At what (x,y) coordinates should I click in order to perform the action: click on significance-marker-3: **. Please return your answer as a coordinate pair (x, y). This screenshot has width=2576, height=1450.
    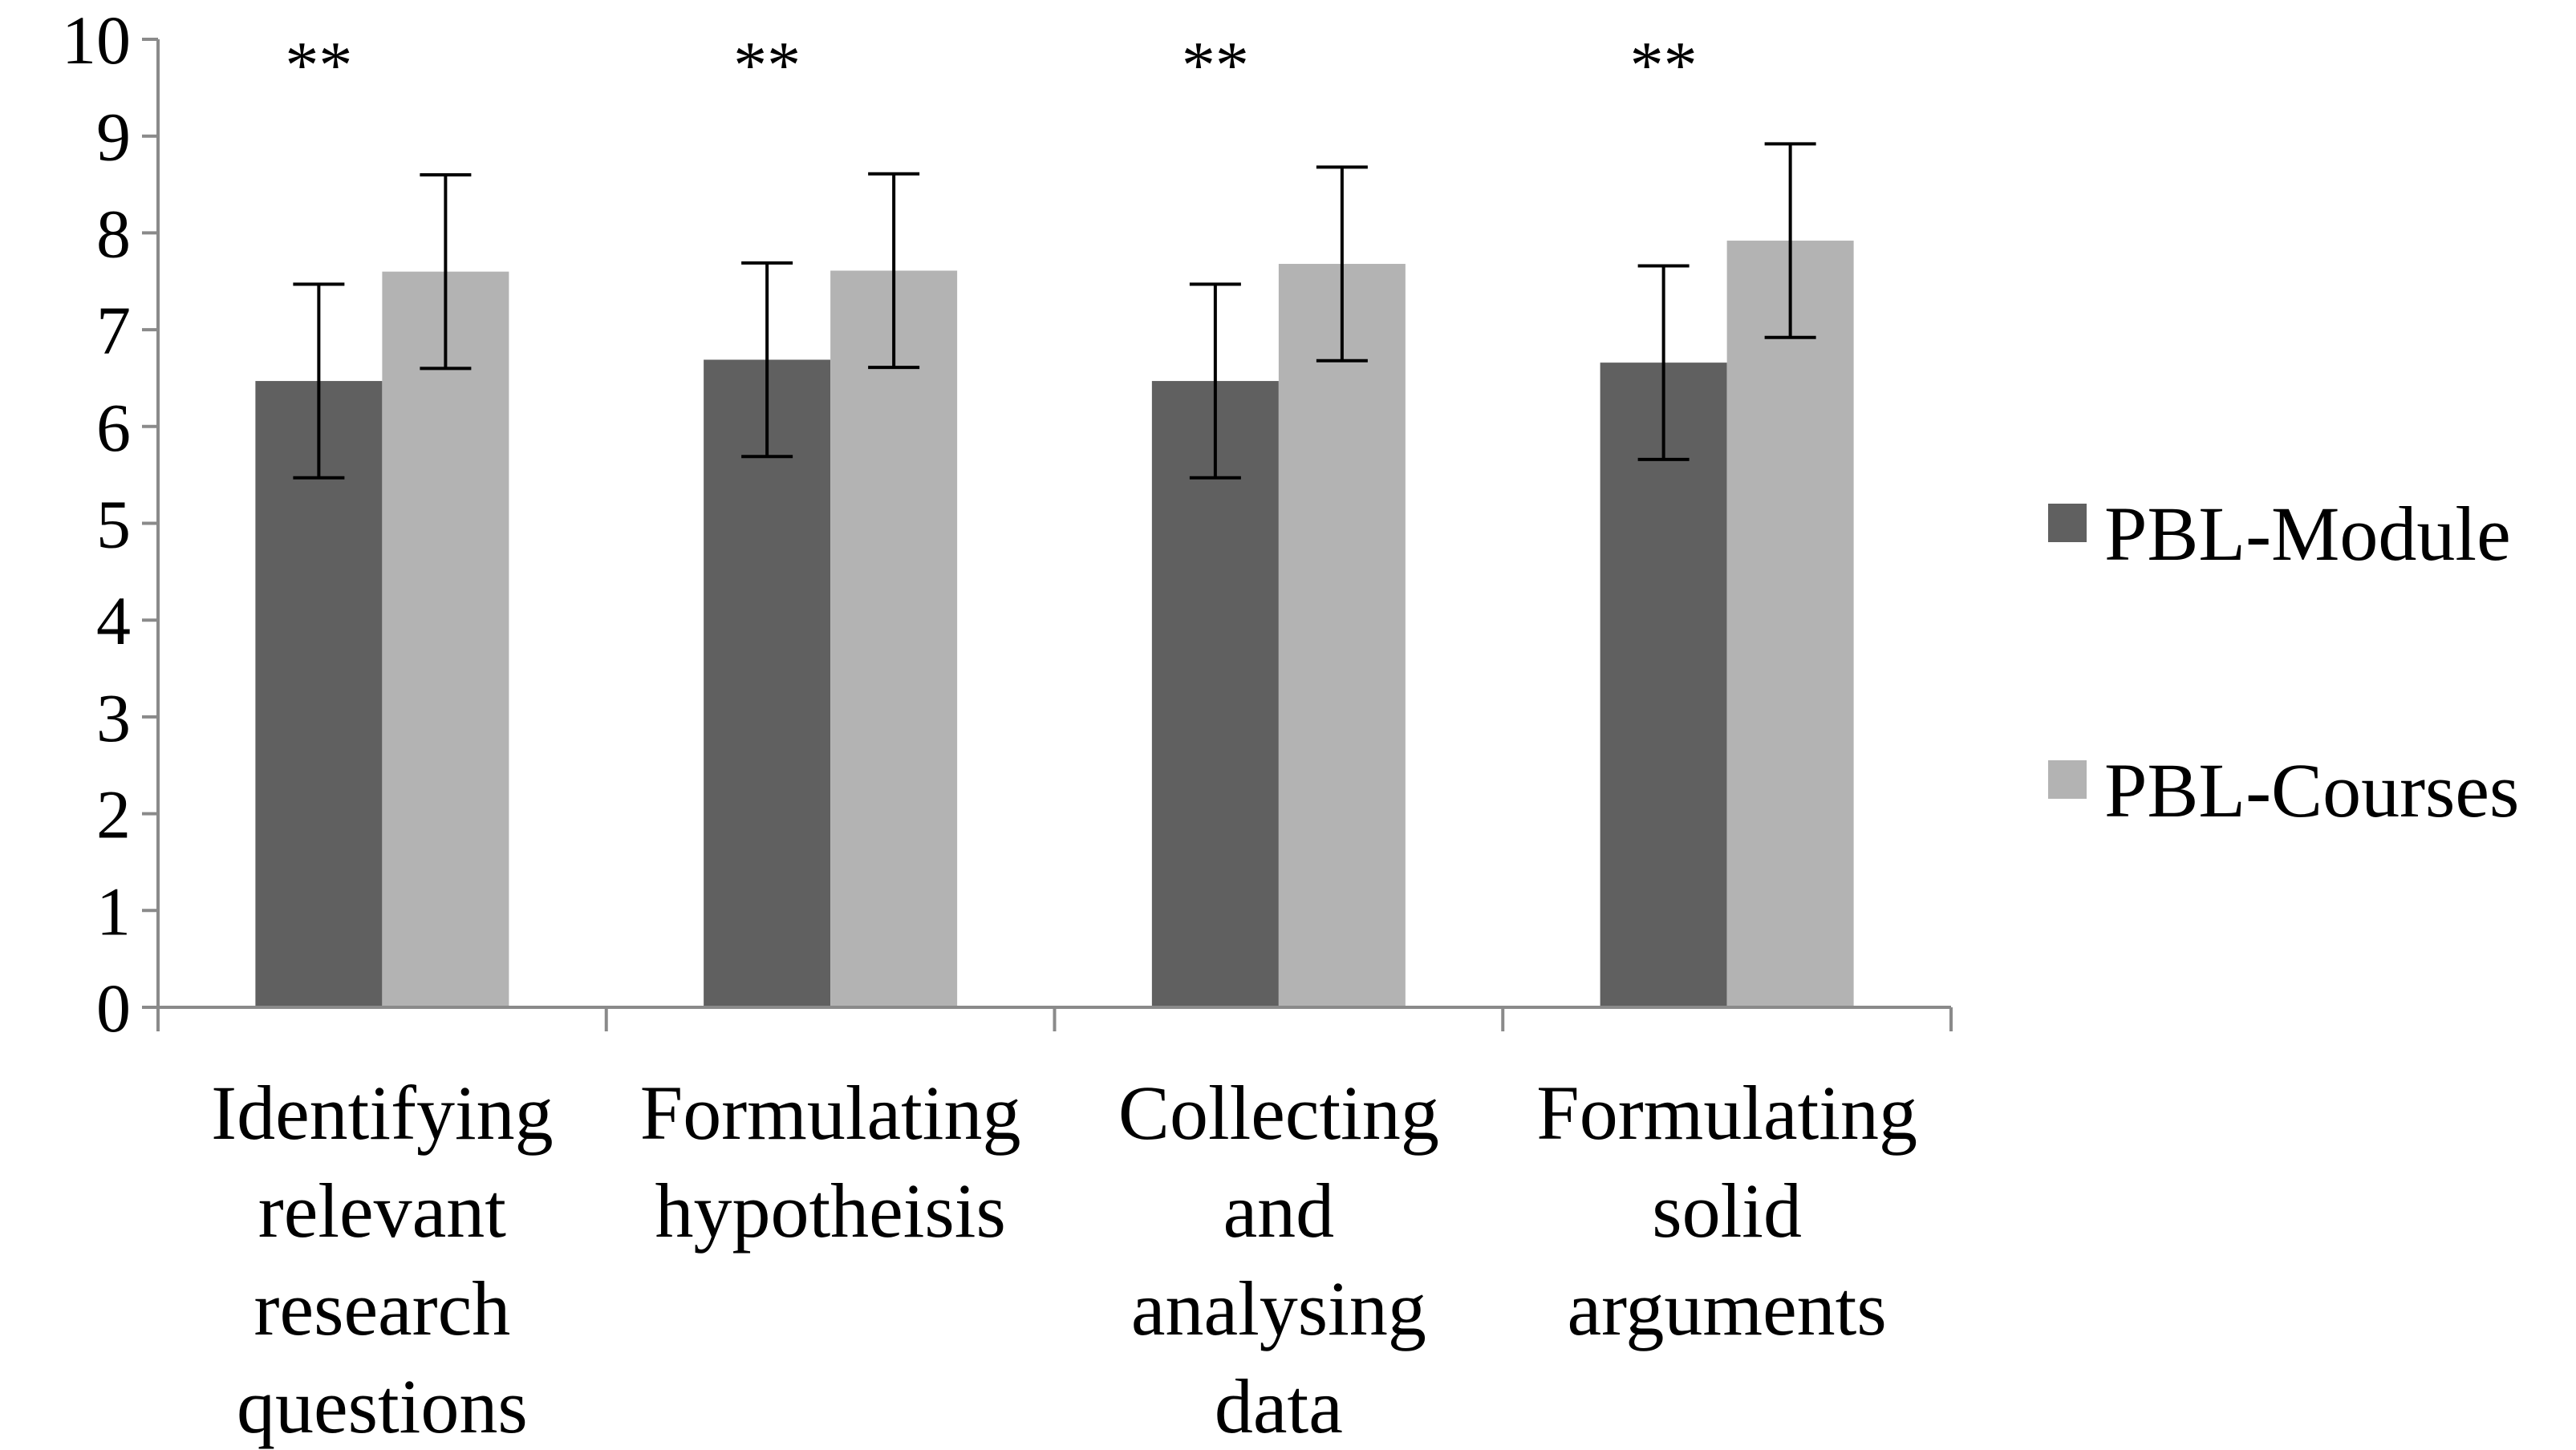
    Looking at the image, I should click on (1215, 65).